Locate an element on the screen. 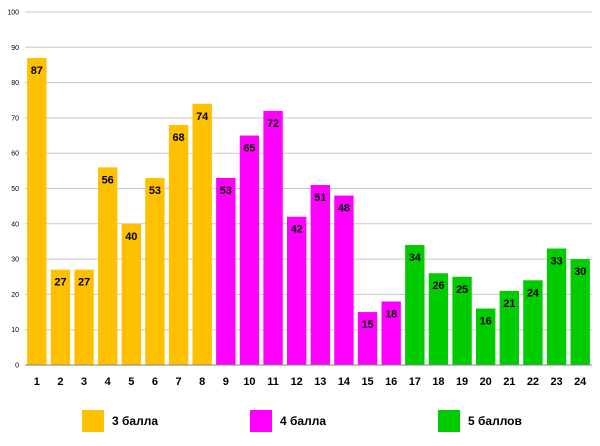 The image size is (600, 446). data-label-13: 51 is located at coordinates (320, 198).